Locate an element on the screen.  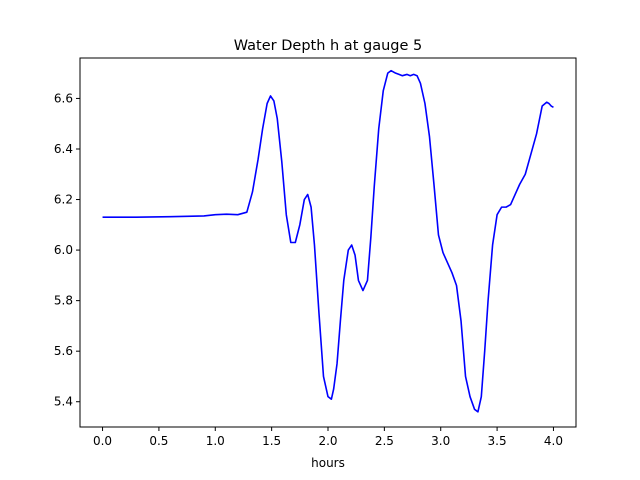
y-tick-label: 5.8 is located at coordinates (63, 301).